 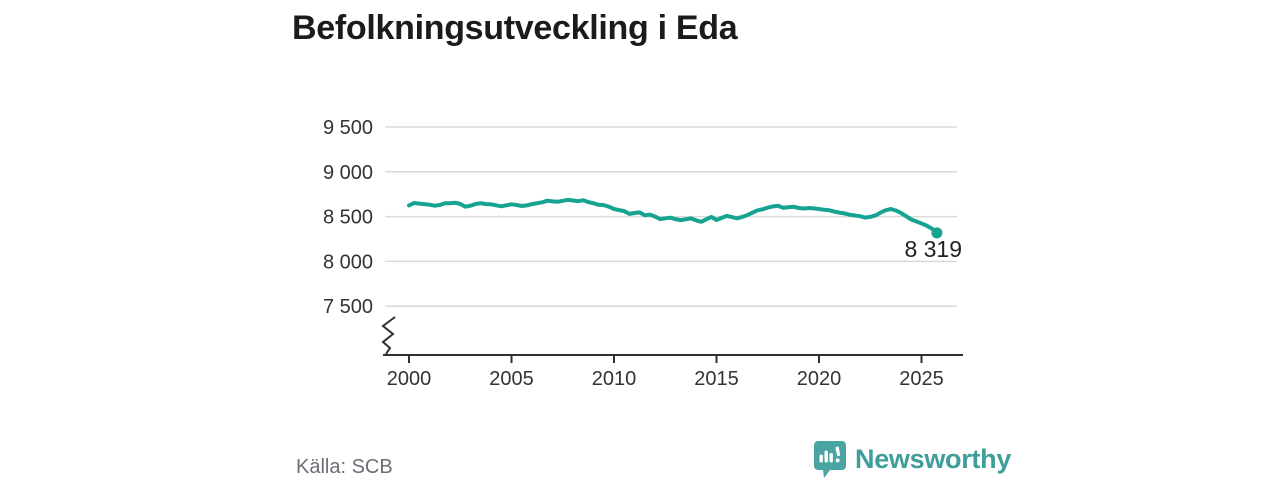 I want to click on y-tick-label: 9 500, so click(x=348, y=128).